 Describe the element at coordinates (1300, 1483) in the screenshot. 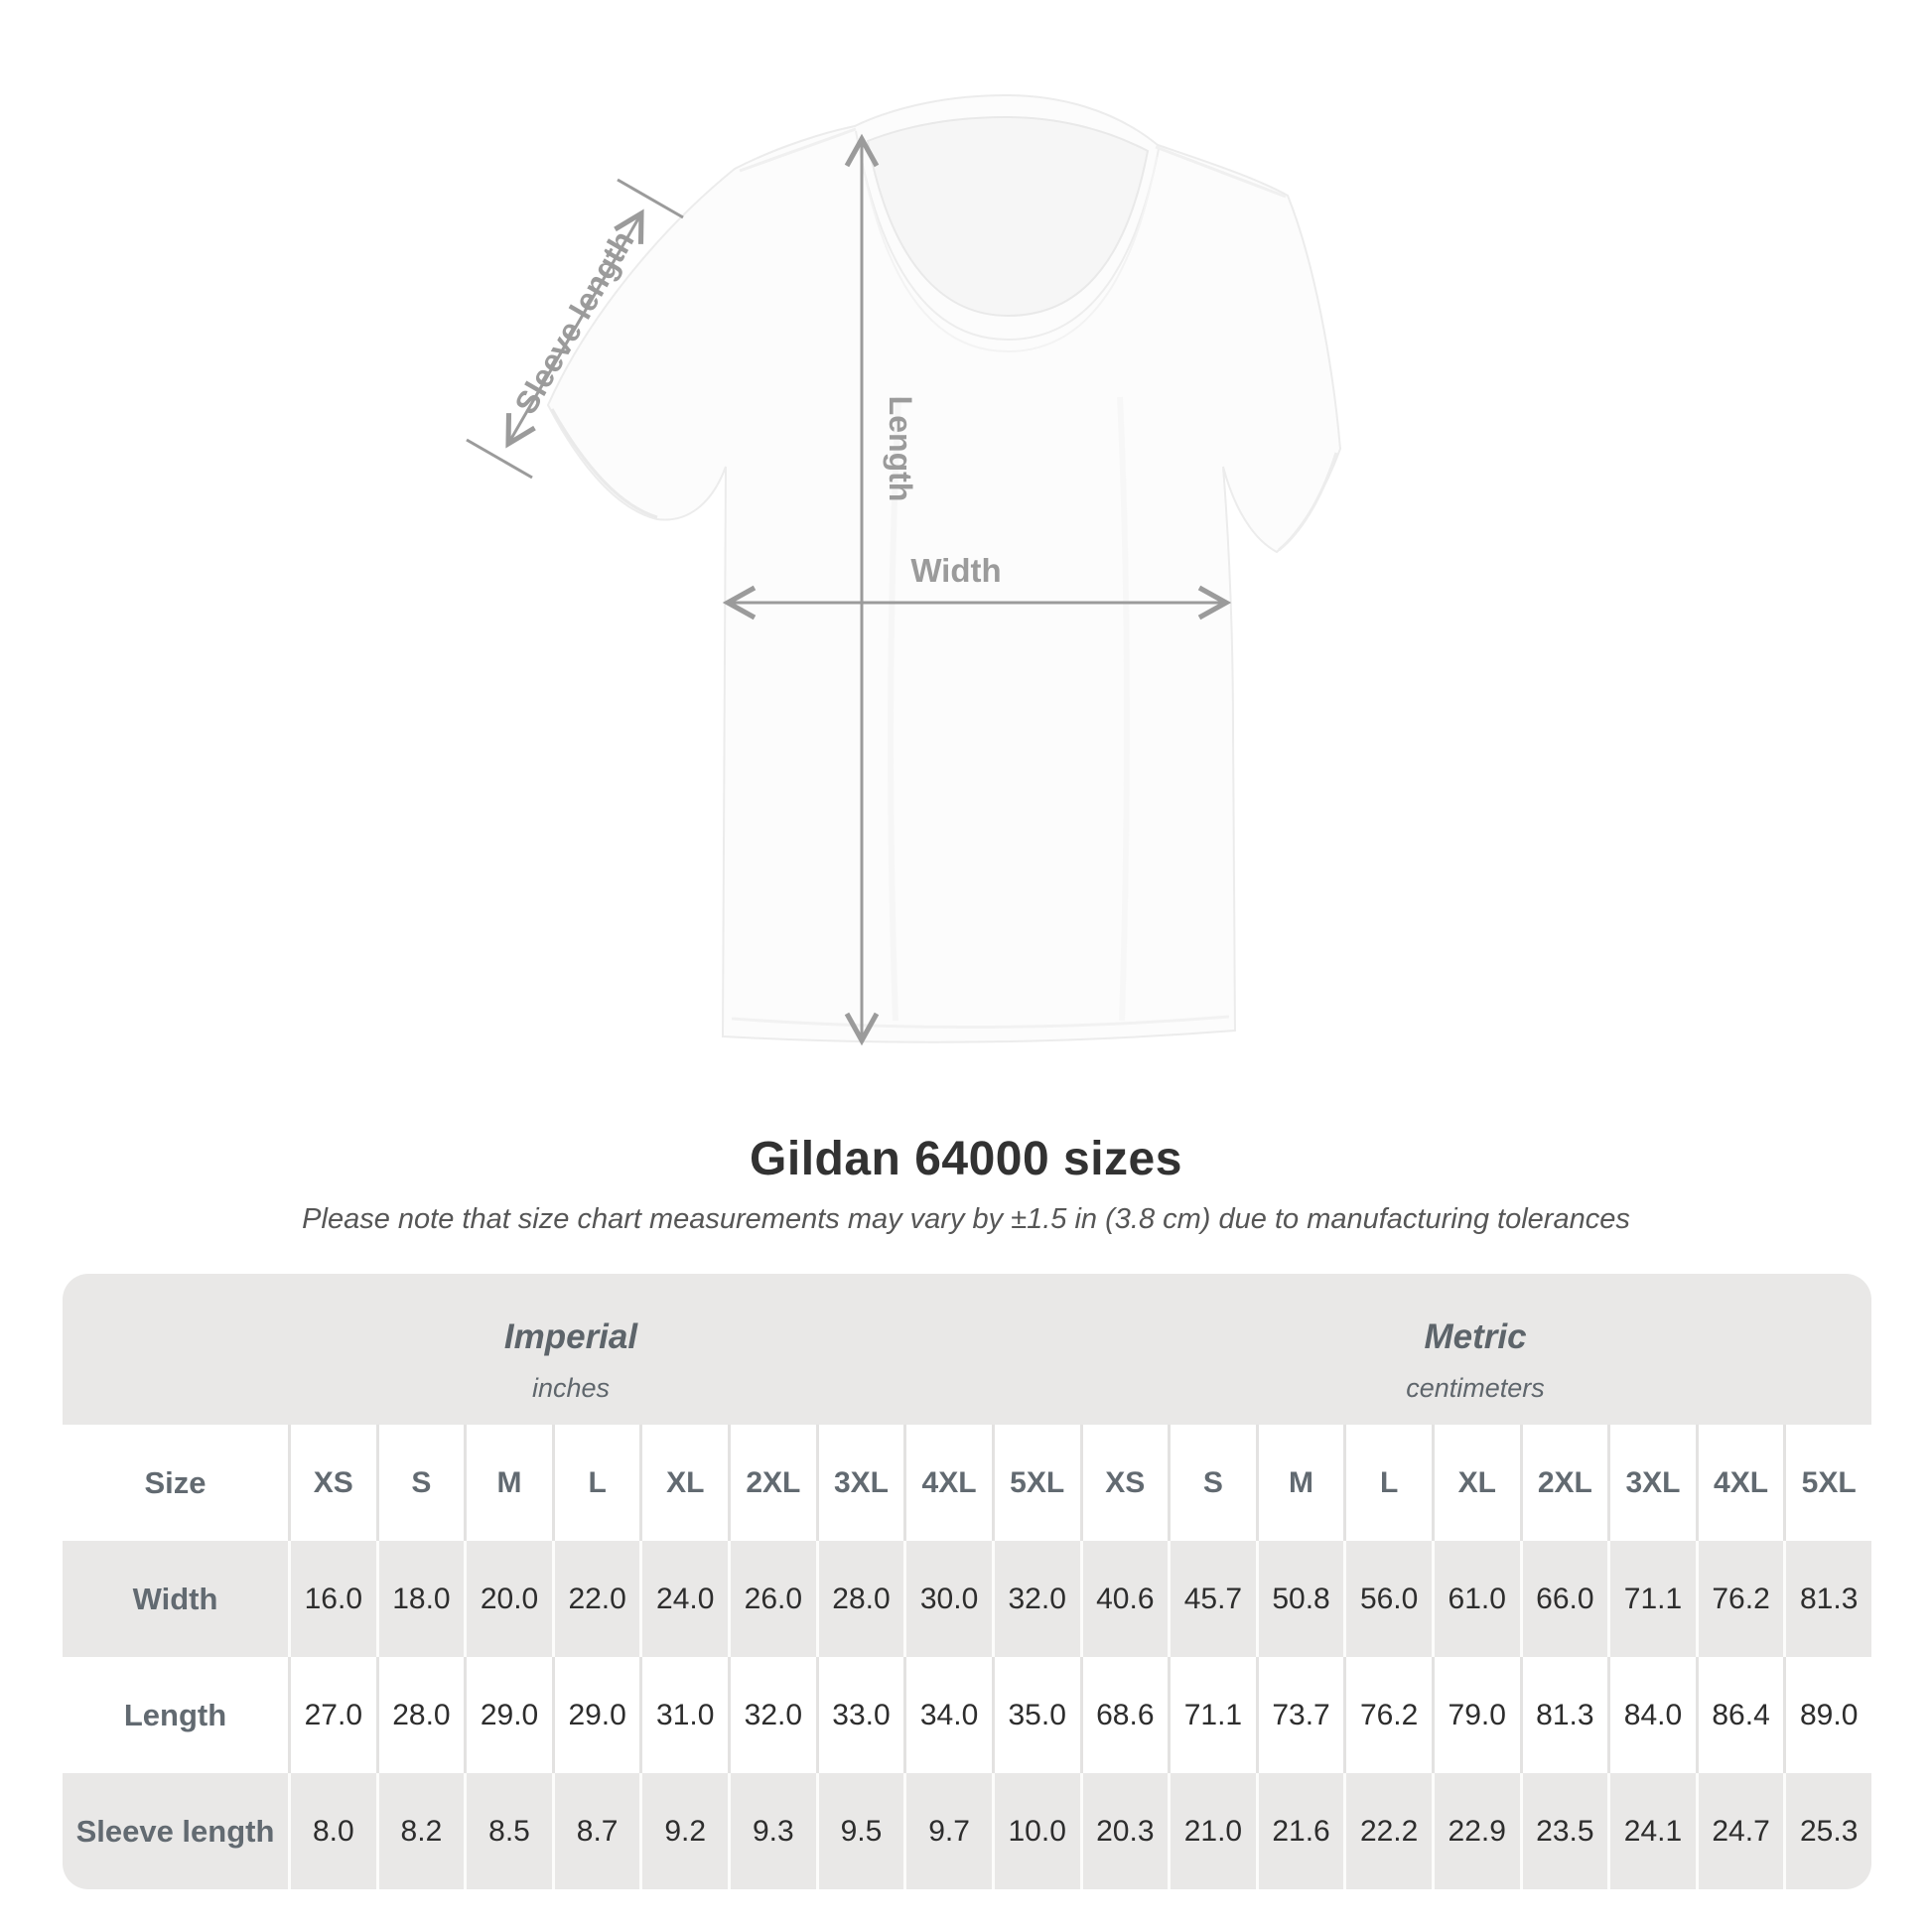

I see `column-header-metric-m: M` at that location.